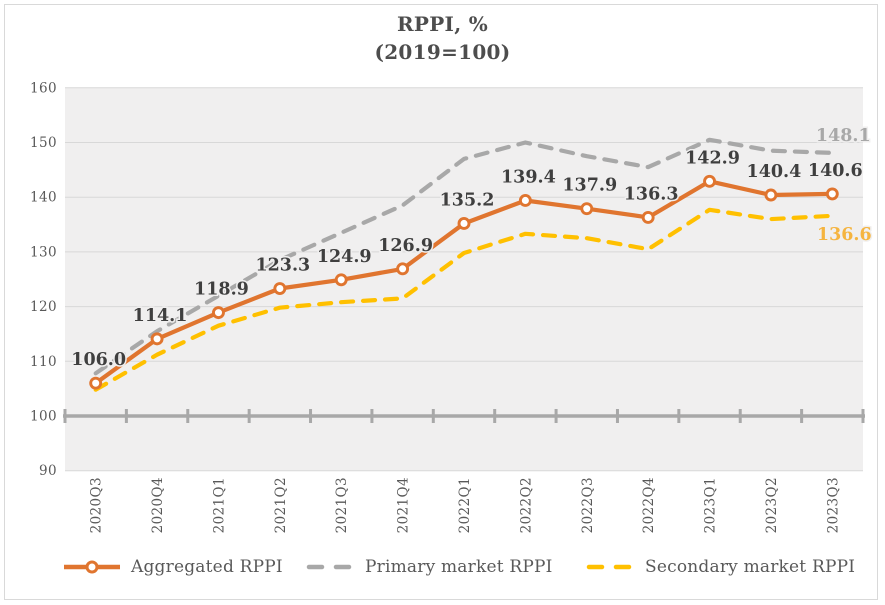  What do you see at coordinates (774, 172) in the screenshot?
I see `data-label: 140.4` at bounding box center [774, 172].